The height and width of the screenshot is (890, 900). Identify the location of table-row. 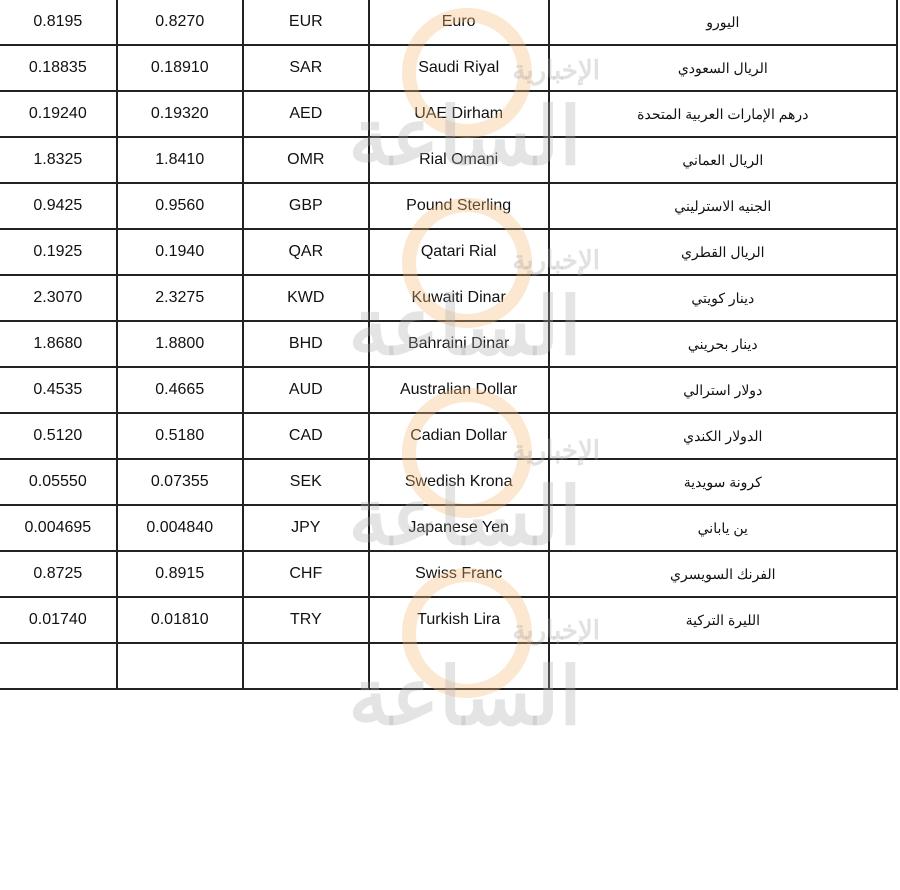
(449, 666).